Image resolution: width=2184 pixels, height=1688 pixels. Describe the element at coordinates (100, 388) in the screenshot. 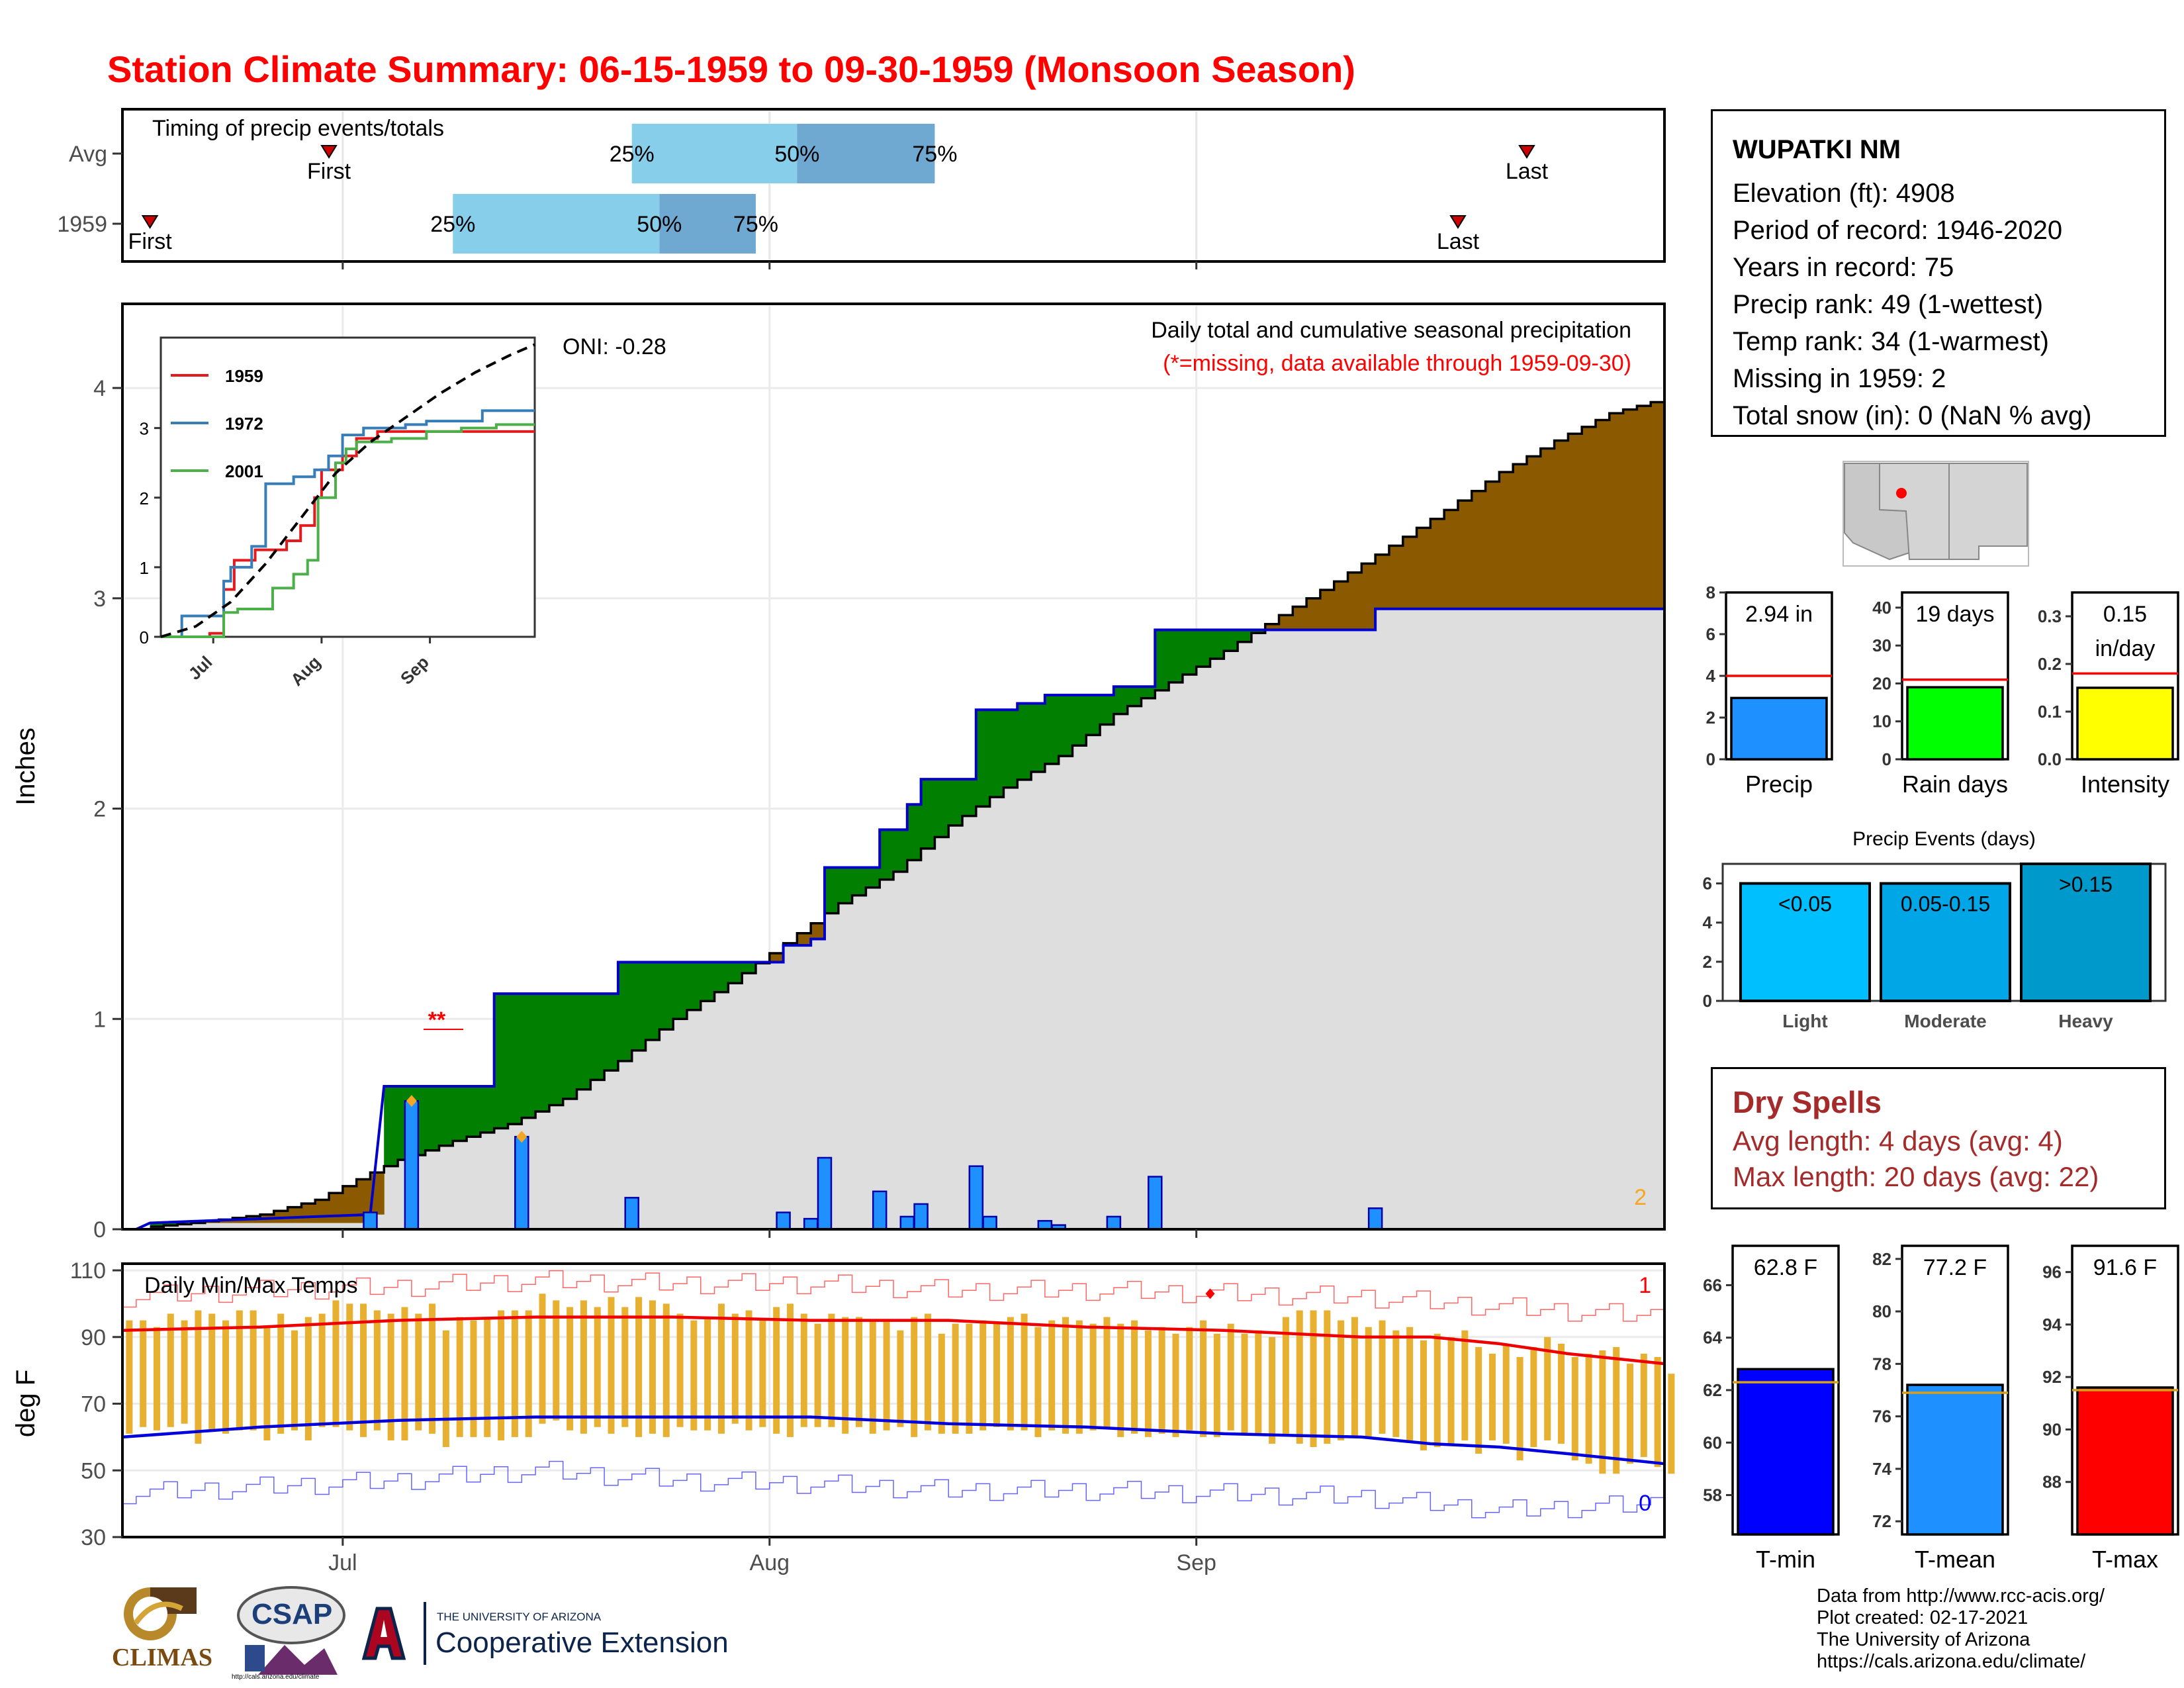

I see `precip-ytick-label: 4` at that location.